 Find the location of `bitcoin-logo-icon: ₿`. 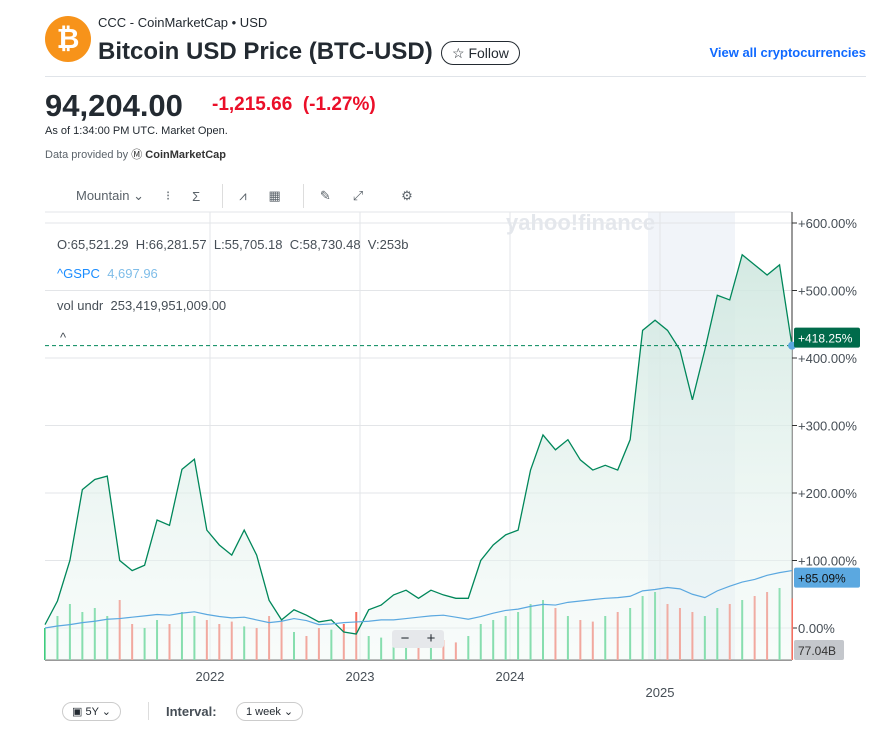

bitcoin-logo-icon: ₿ is located at coordinates (68, 39).